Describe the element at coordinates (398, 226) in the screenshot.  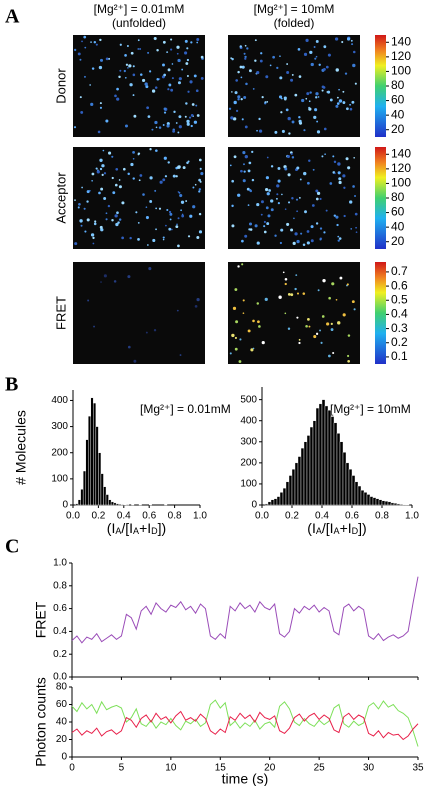
I see `colorbar-tick-label: 40` at that location.